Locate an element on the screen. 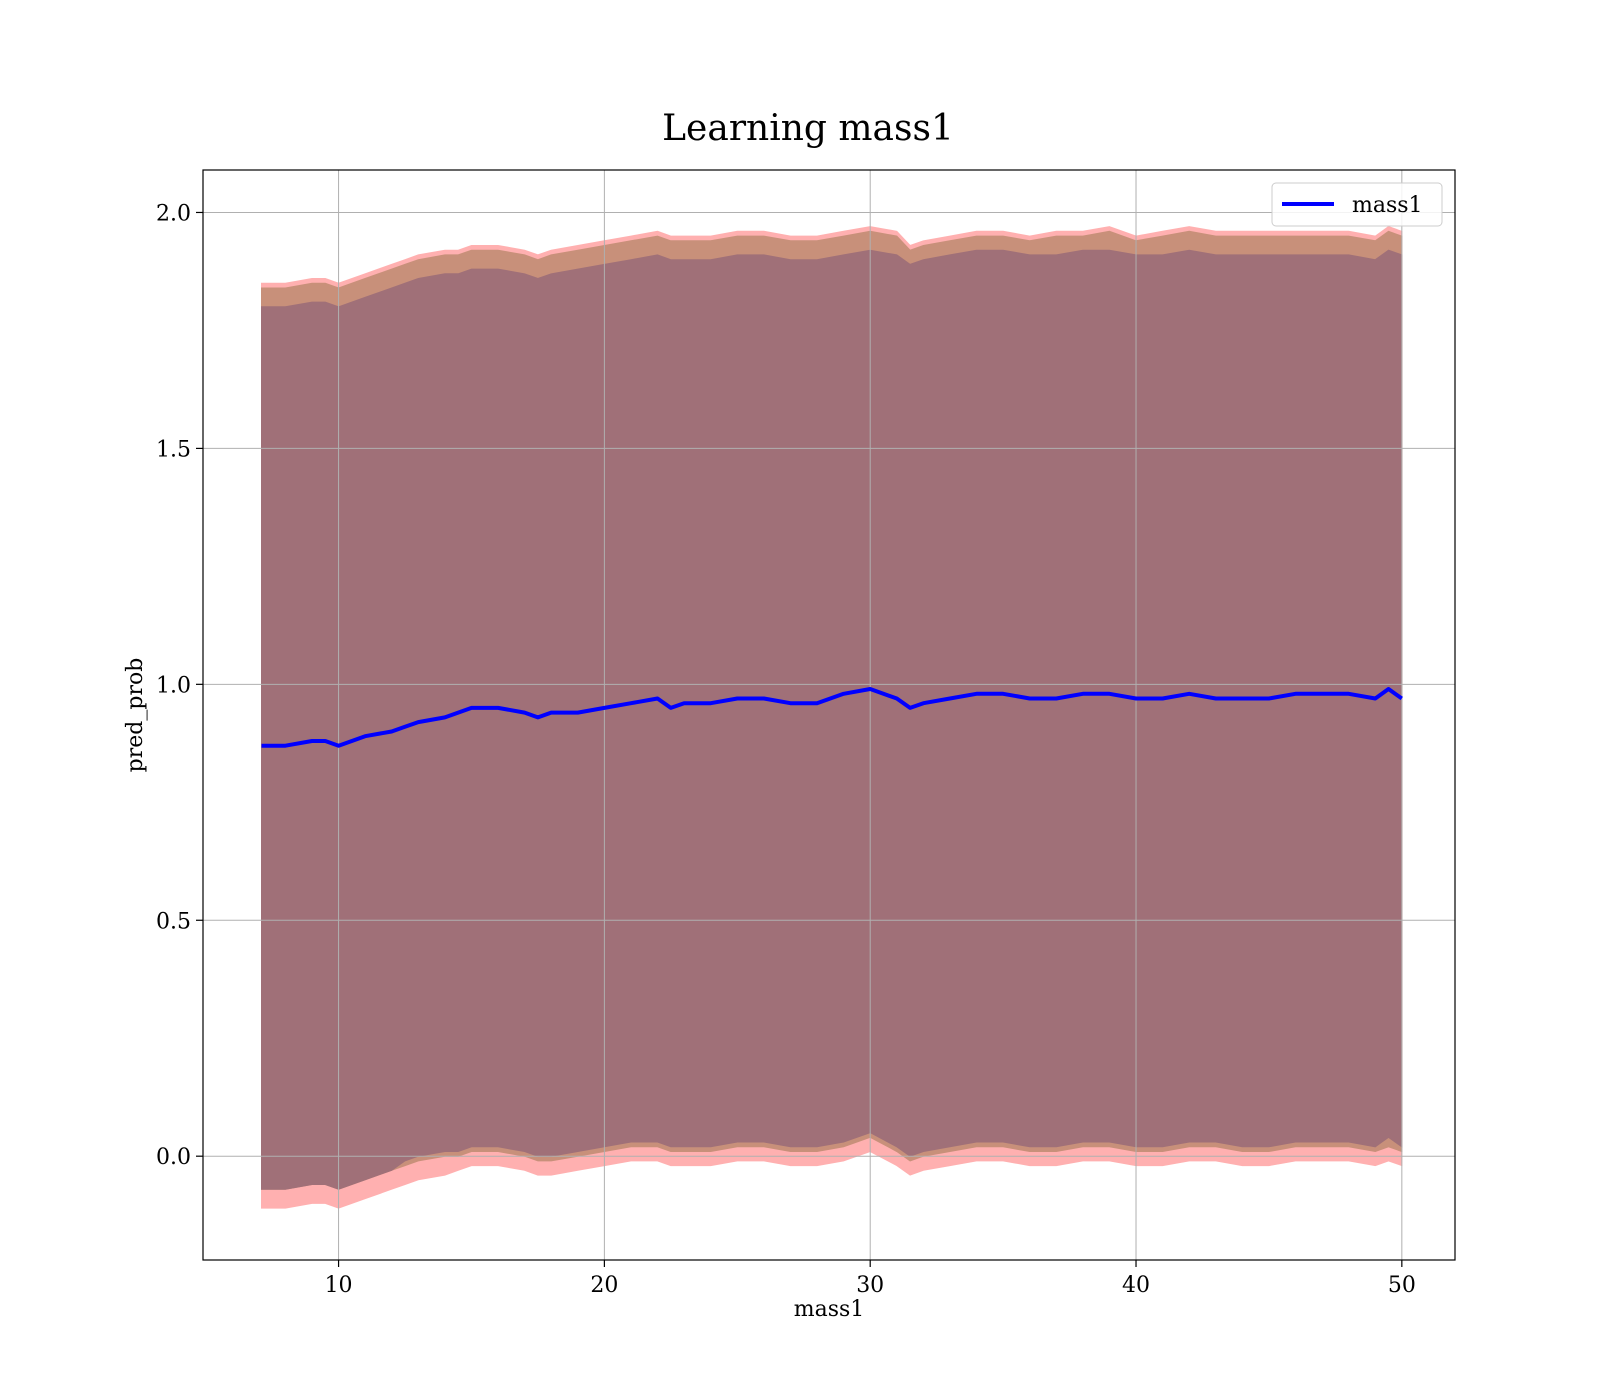 The image size is (1600, 1400). legend: mass1 is located at coordinates (1357, 204).